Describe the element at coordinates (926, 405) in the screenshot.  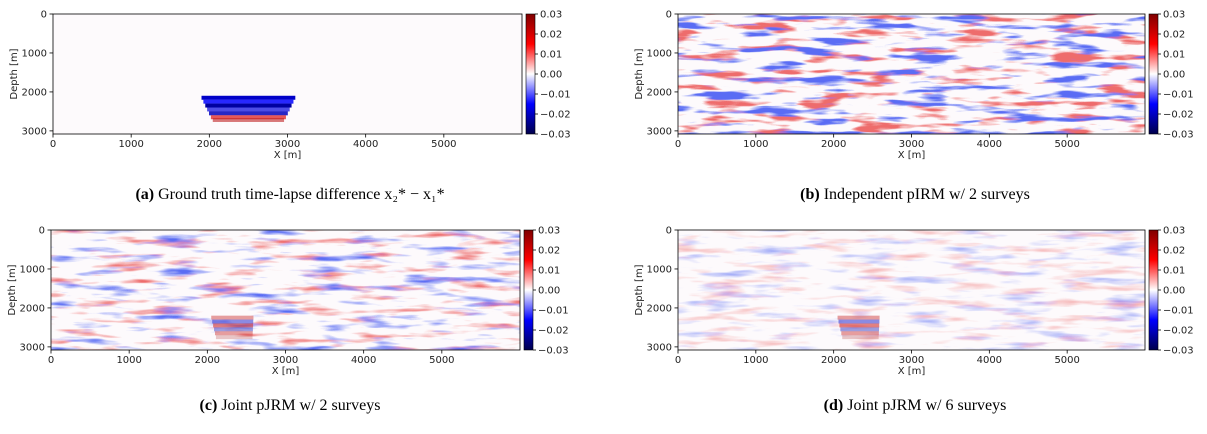
I see `caption-text: Joint pJRM w/ 6 surveys` at that location.